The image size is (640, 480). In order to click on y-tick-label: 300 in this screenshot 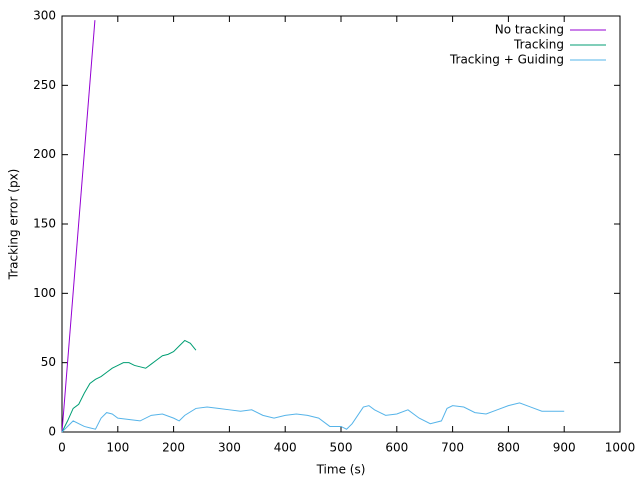, I will do `click(44, 16)`.